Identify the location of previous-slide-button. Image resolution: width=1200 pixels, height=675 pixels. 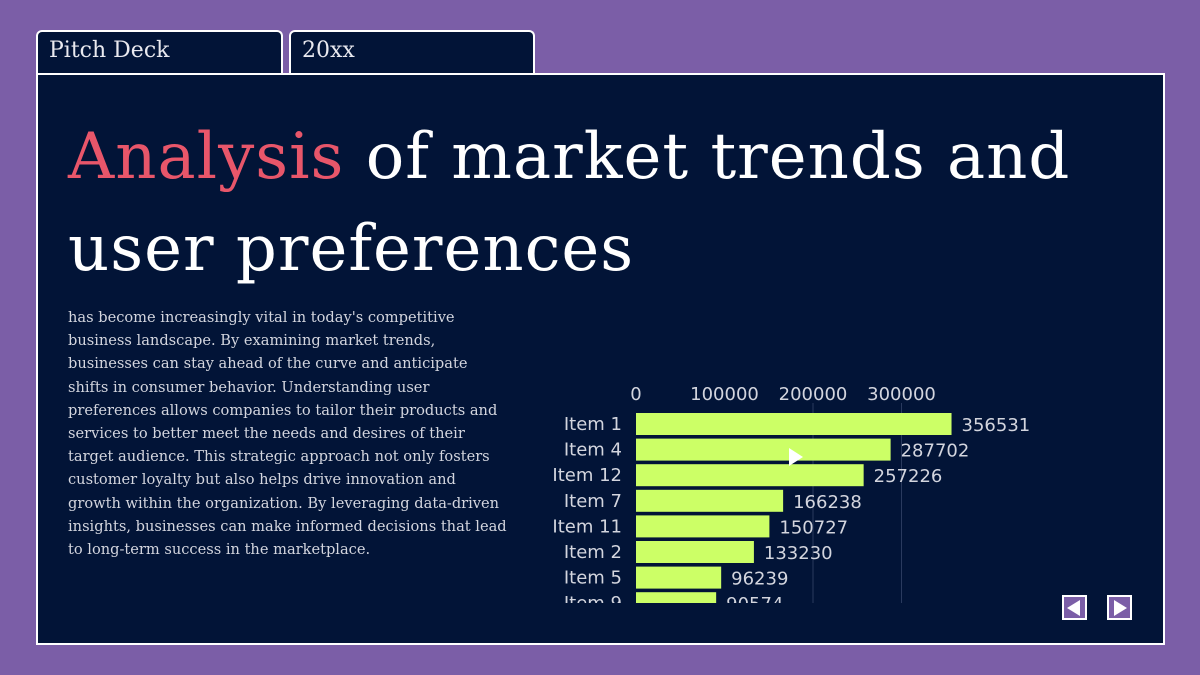
(1074, 607).